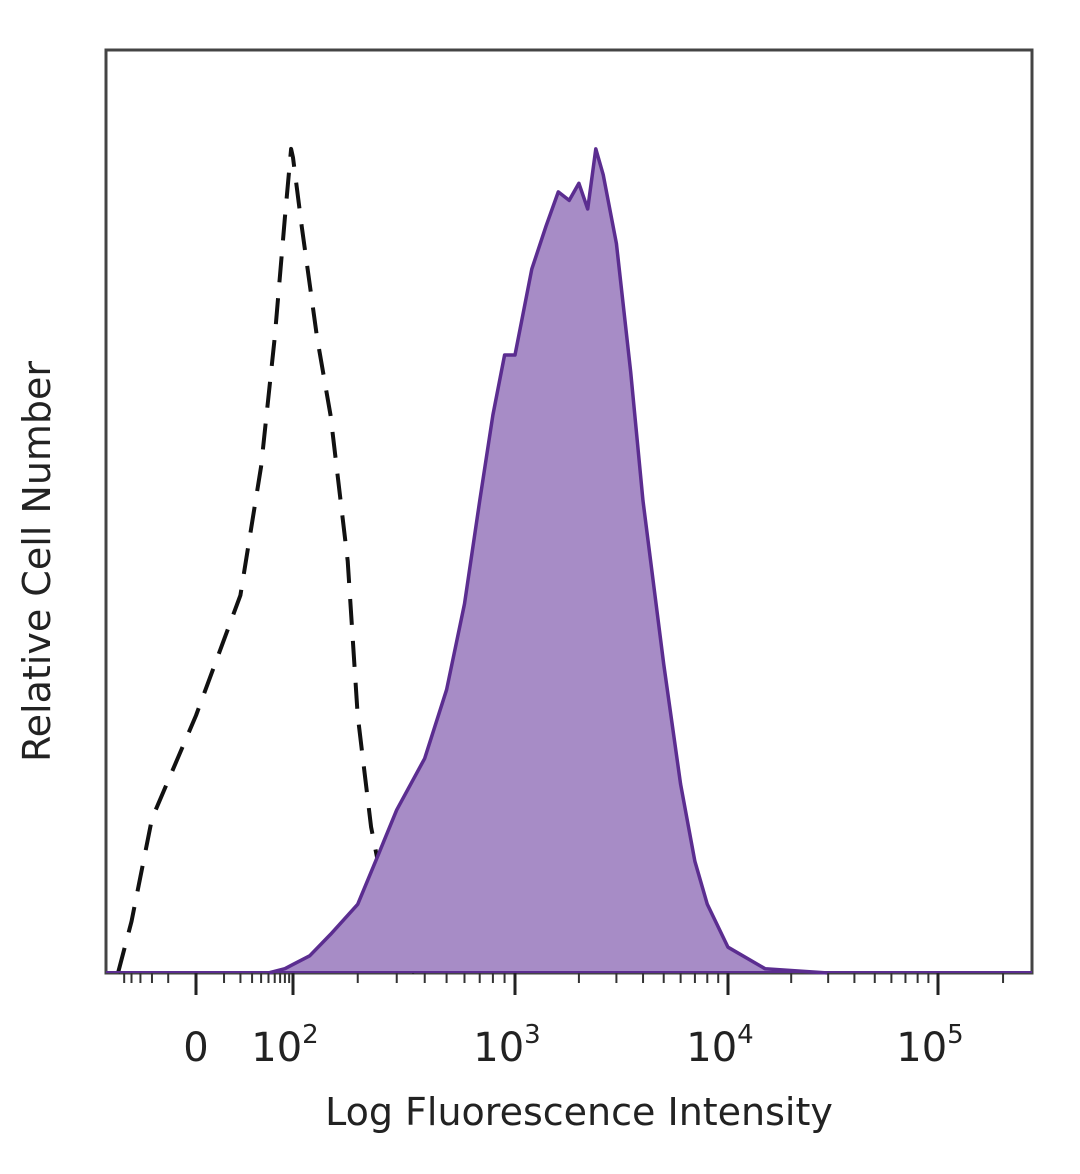 The height and width of the screenshot is (1174, 1080). What do you see at coordinates (579, 1112) in the screenshot?
I see `x-axis-title: Log Fluorescence Intensity` at bounding box center [579, 1112].